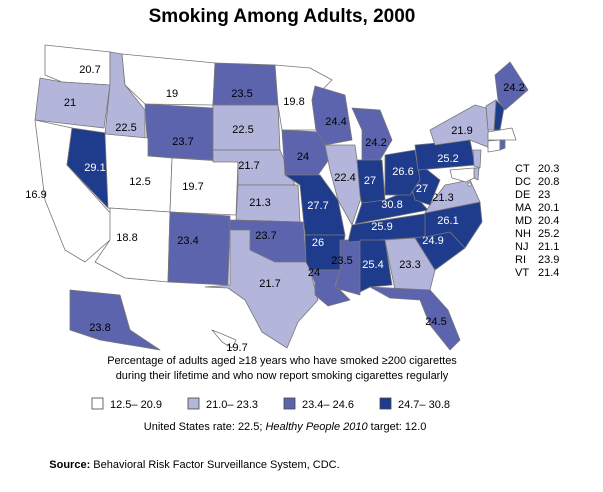 Image resolution: width=603 pixels, height=492 pixels. I want to click on source-label: Source:, so click(69, 465).